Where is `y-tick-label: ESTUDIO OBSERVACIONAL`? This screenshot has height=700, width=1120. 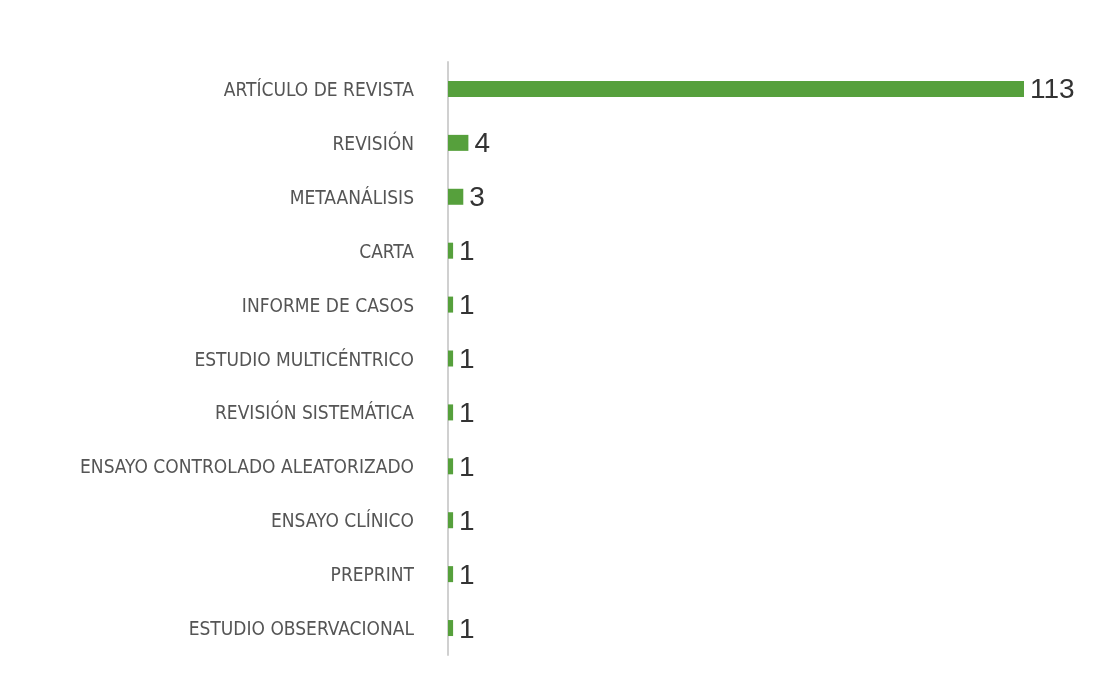 y-tick-label: ESTUDIO OBSERVACIONAL is located at coordinates (301, 628).